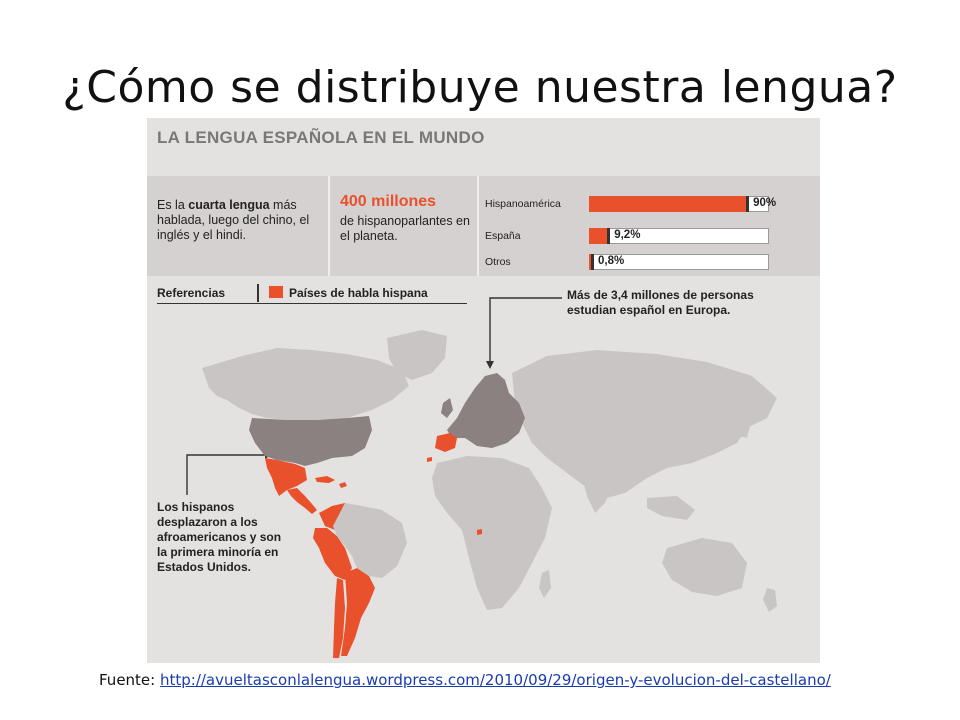 Image resolution: width=960 pixels, height=720 pixels. What do you see at coordinates (770, 600) in the screenshot?
I see `new-zealand` at bounding box center [770, 600].